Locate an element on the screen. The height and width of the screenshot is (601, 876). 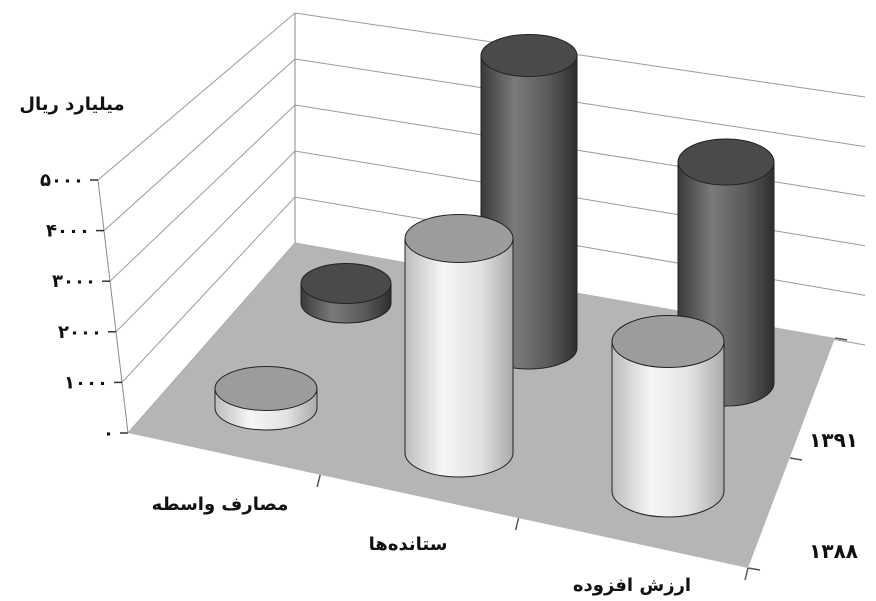
y-axis: ۰ ۱۰۰۰ ۲۰۰۰ ۳۰۰۰ ۴۰۰۰ ۵۰۰۰ is located at coordinates (84, 307).